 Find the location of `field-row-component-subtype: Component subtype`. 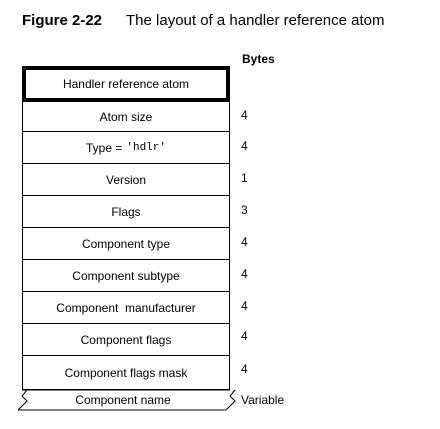

field-row-component-subtype: Component subtype is located at coordinates (126, 275).